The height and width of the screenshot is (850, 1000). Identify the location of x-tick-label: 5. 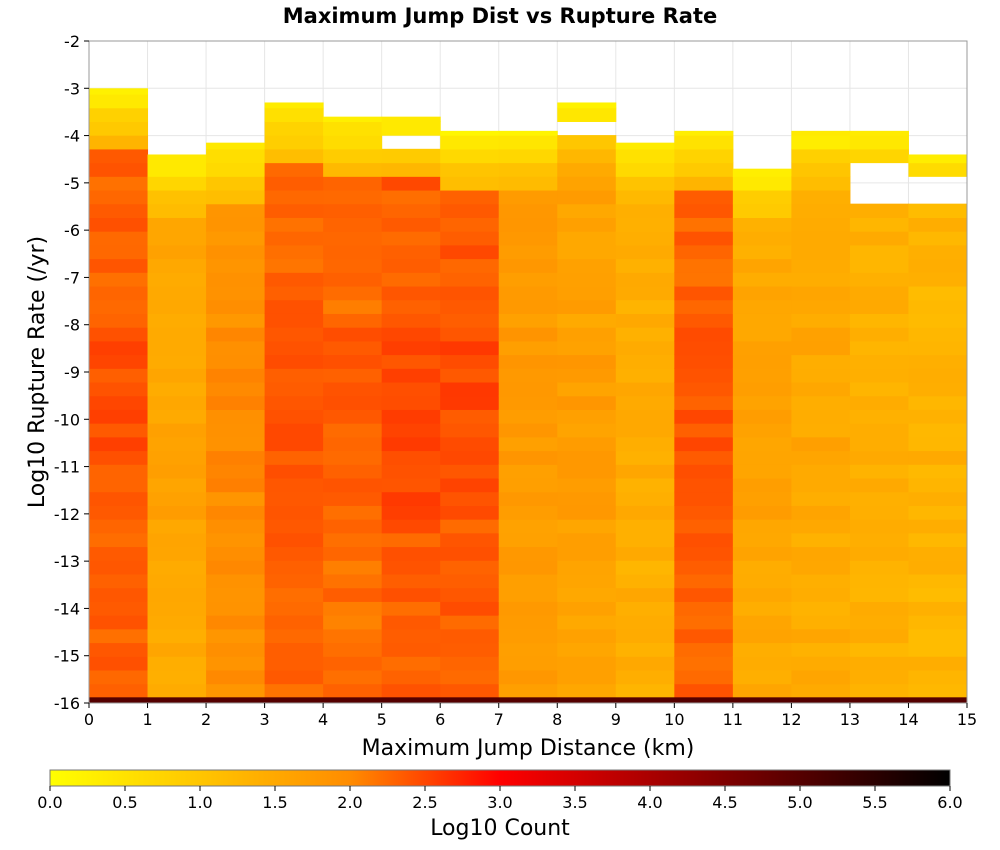
(382, 719).